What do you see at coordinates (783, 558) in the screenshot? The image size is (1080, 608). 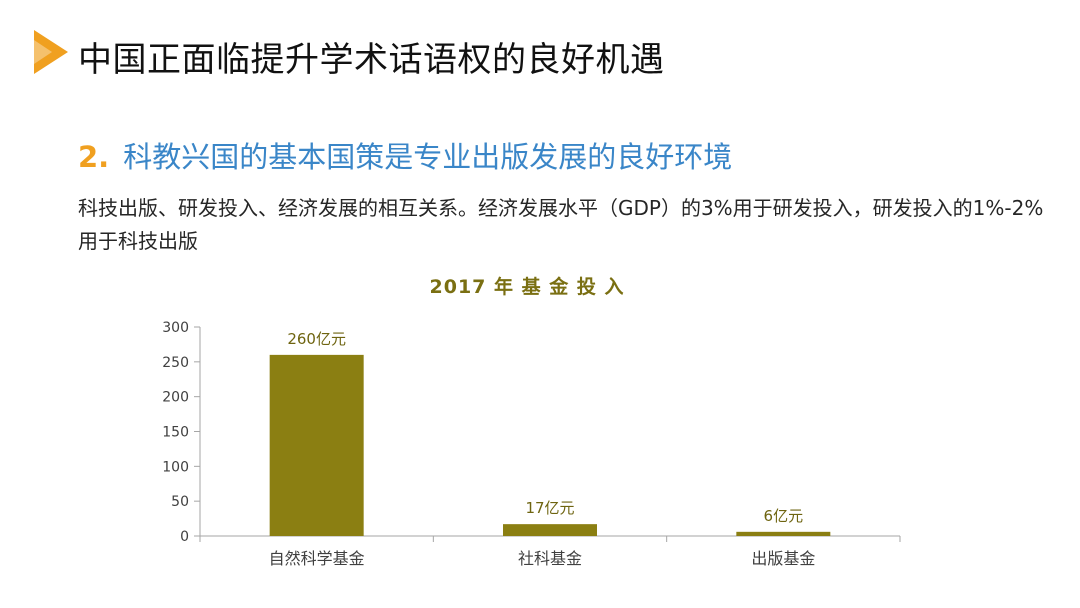 I see `x-tick-label: 出版基金` at bounding box center [783, 558].